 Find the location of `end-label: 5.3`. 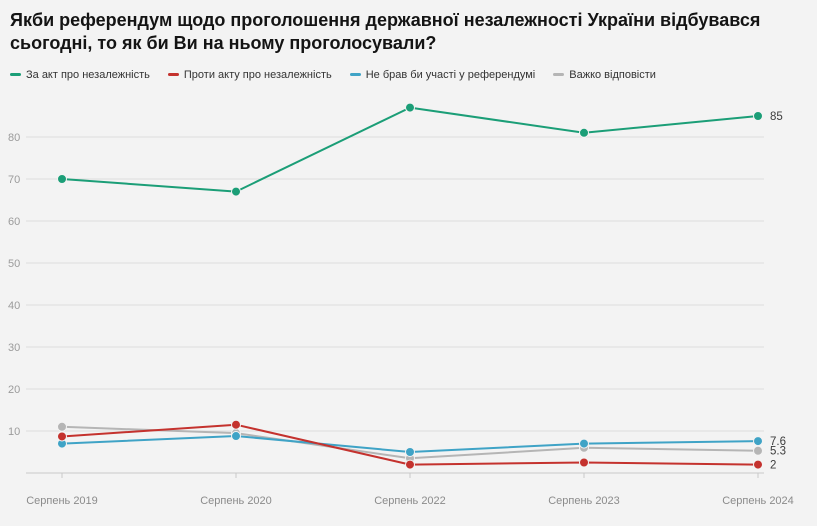

end-label: 5.3 is located at coordinates (778, 452).